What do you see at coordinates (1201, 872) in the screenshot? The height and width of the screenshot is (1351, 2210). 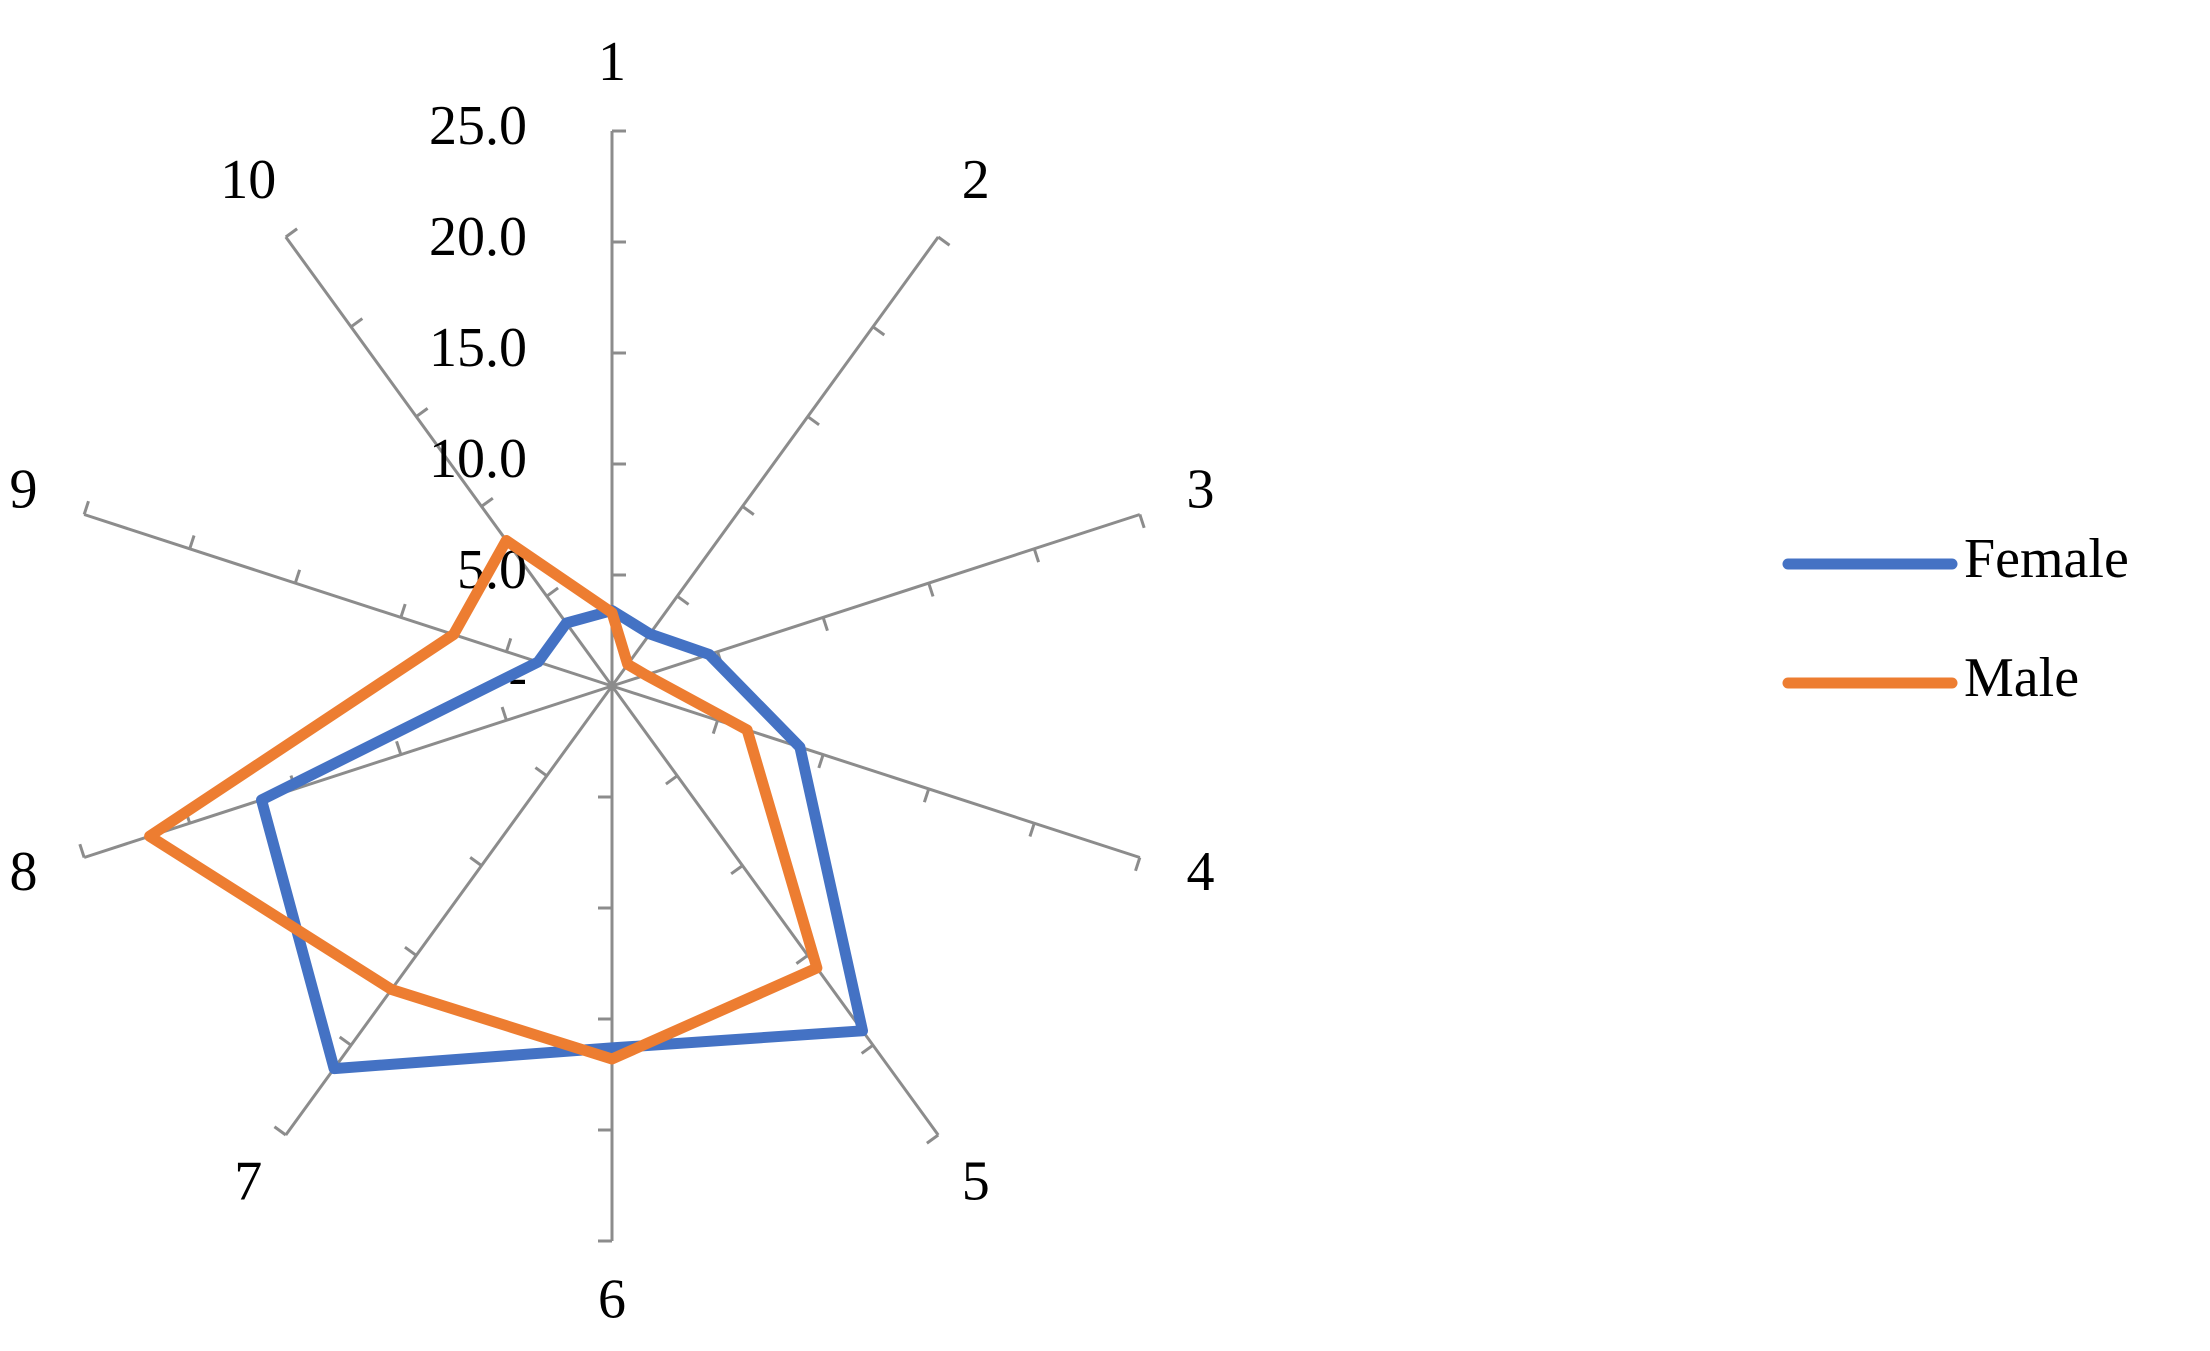 I see `axis-category-label: 4` at bounding box center [1201, 872].